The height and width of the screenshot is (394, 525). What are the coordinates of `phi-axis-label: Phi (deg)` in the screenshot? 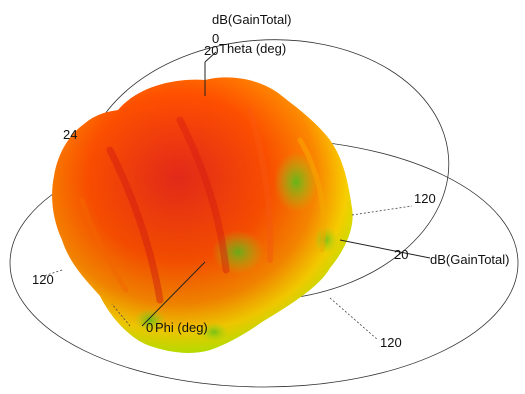 It's located at (181, 327).